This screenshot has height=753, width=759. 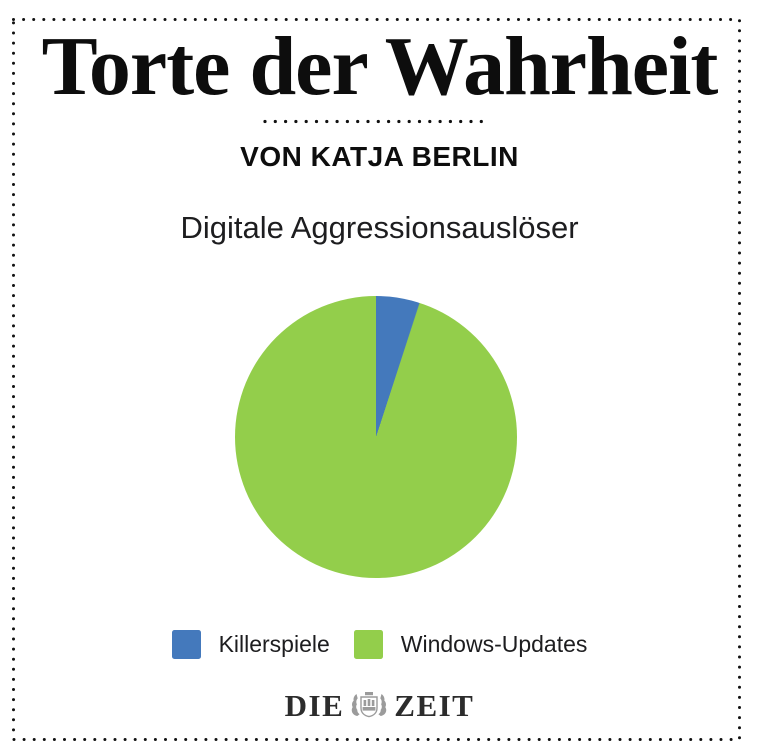 I want to click on die-zeit-logo: DIE ZEIT, so click(x=379, y=706).